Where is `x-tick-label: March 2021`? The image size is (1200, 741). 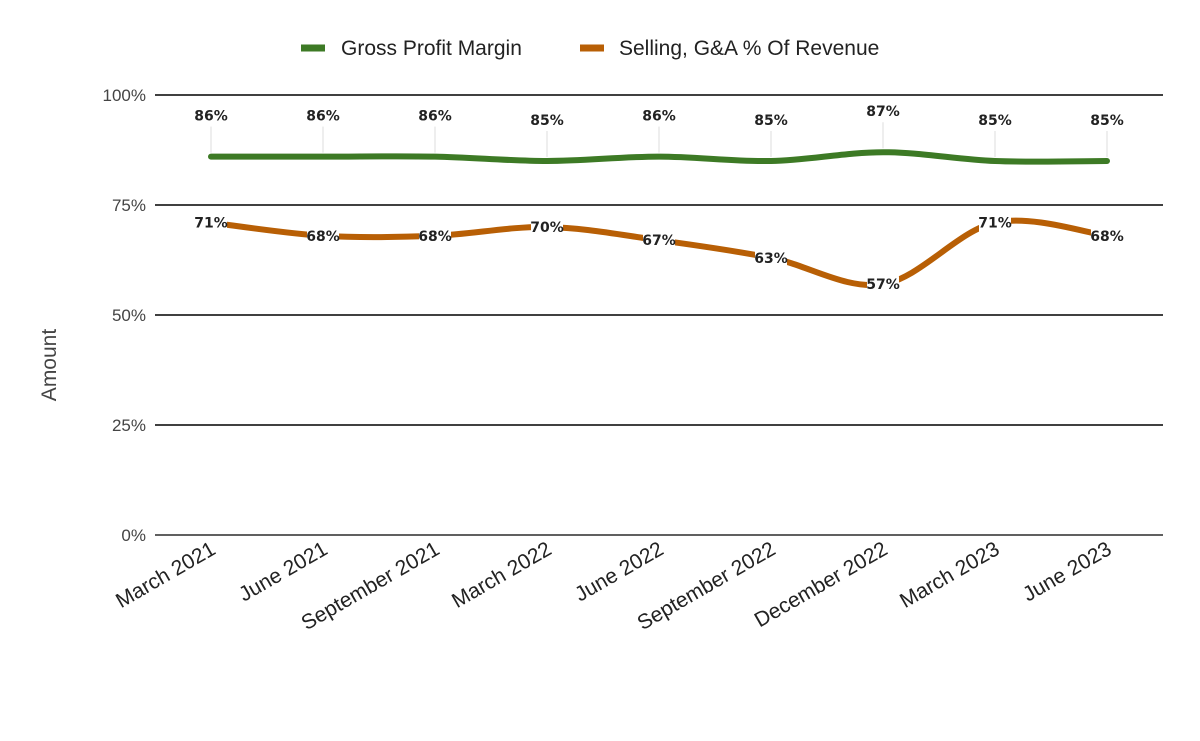 x-tick-label: March 2021 is located at coordinates (166, 574).